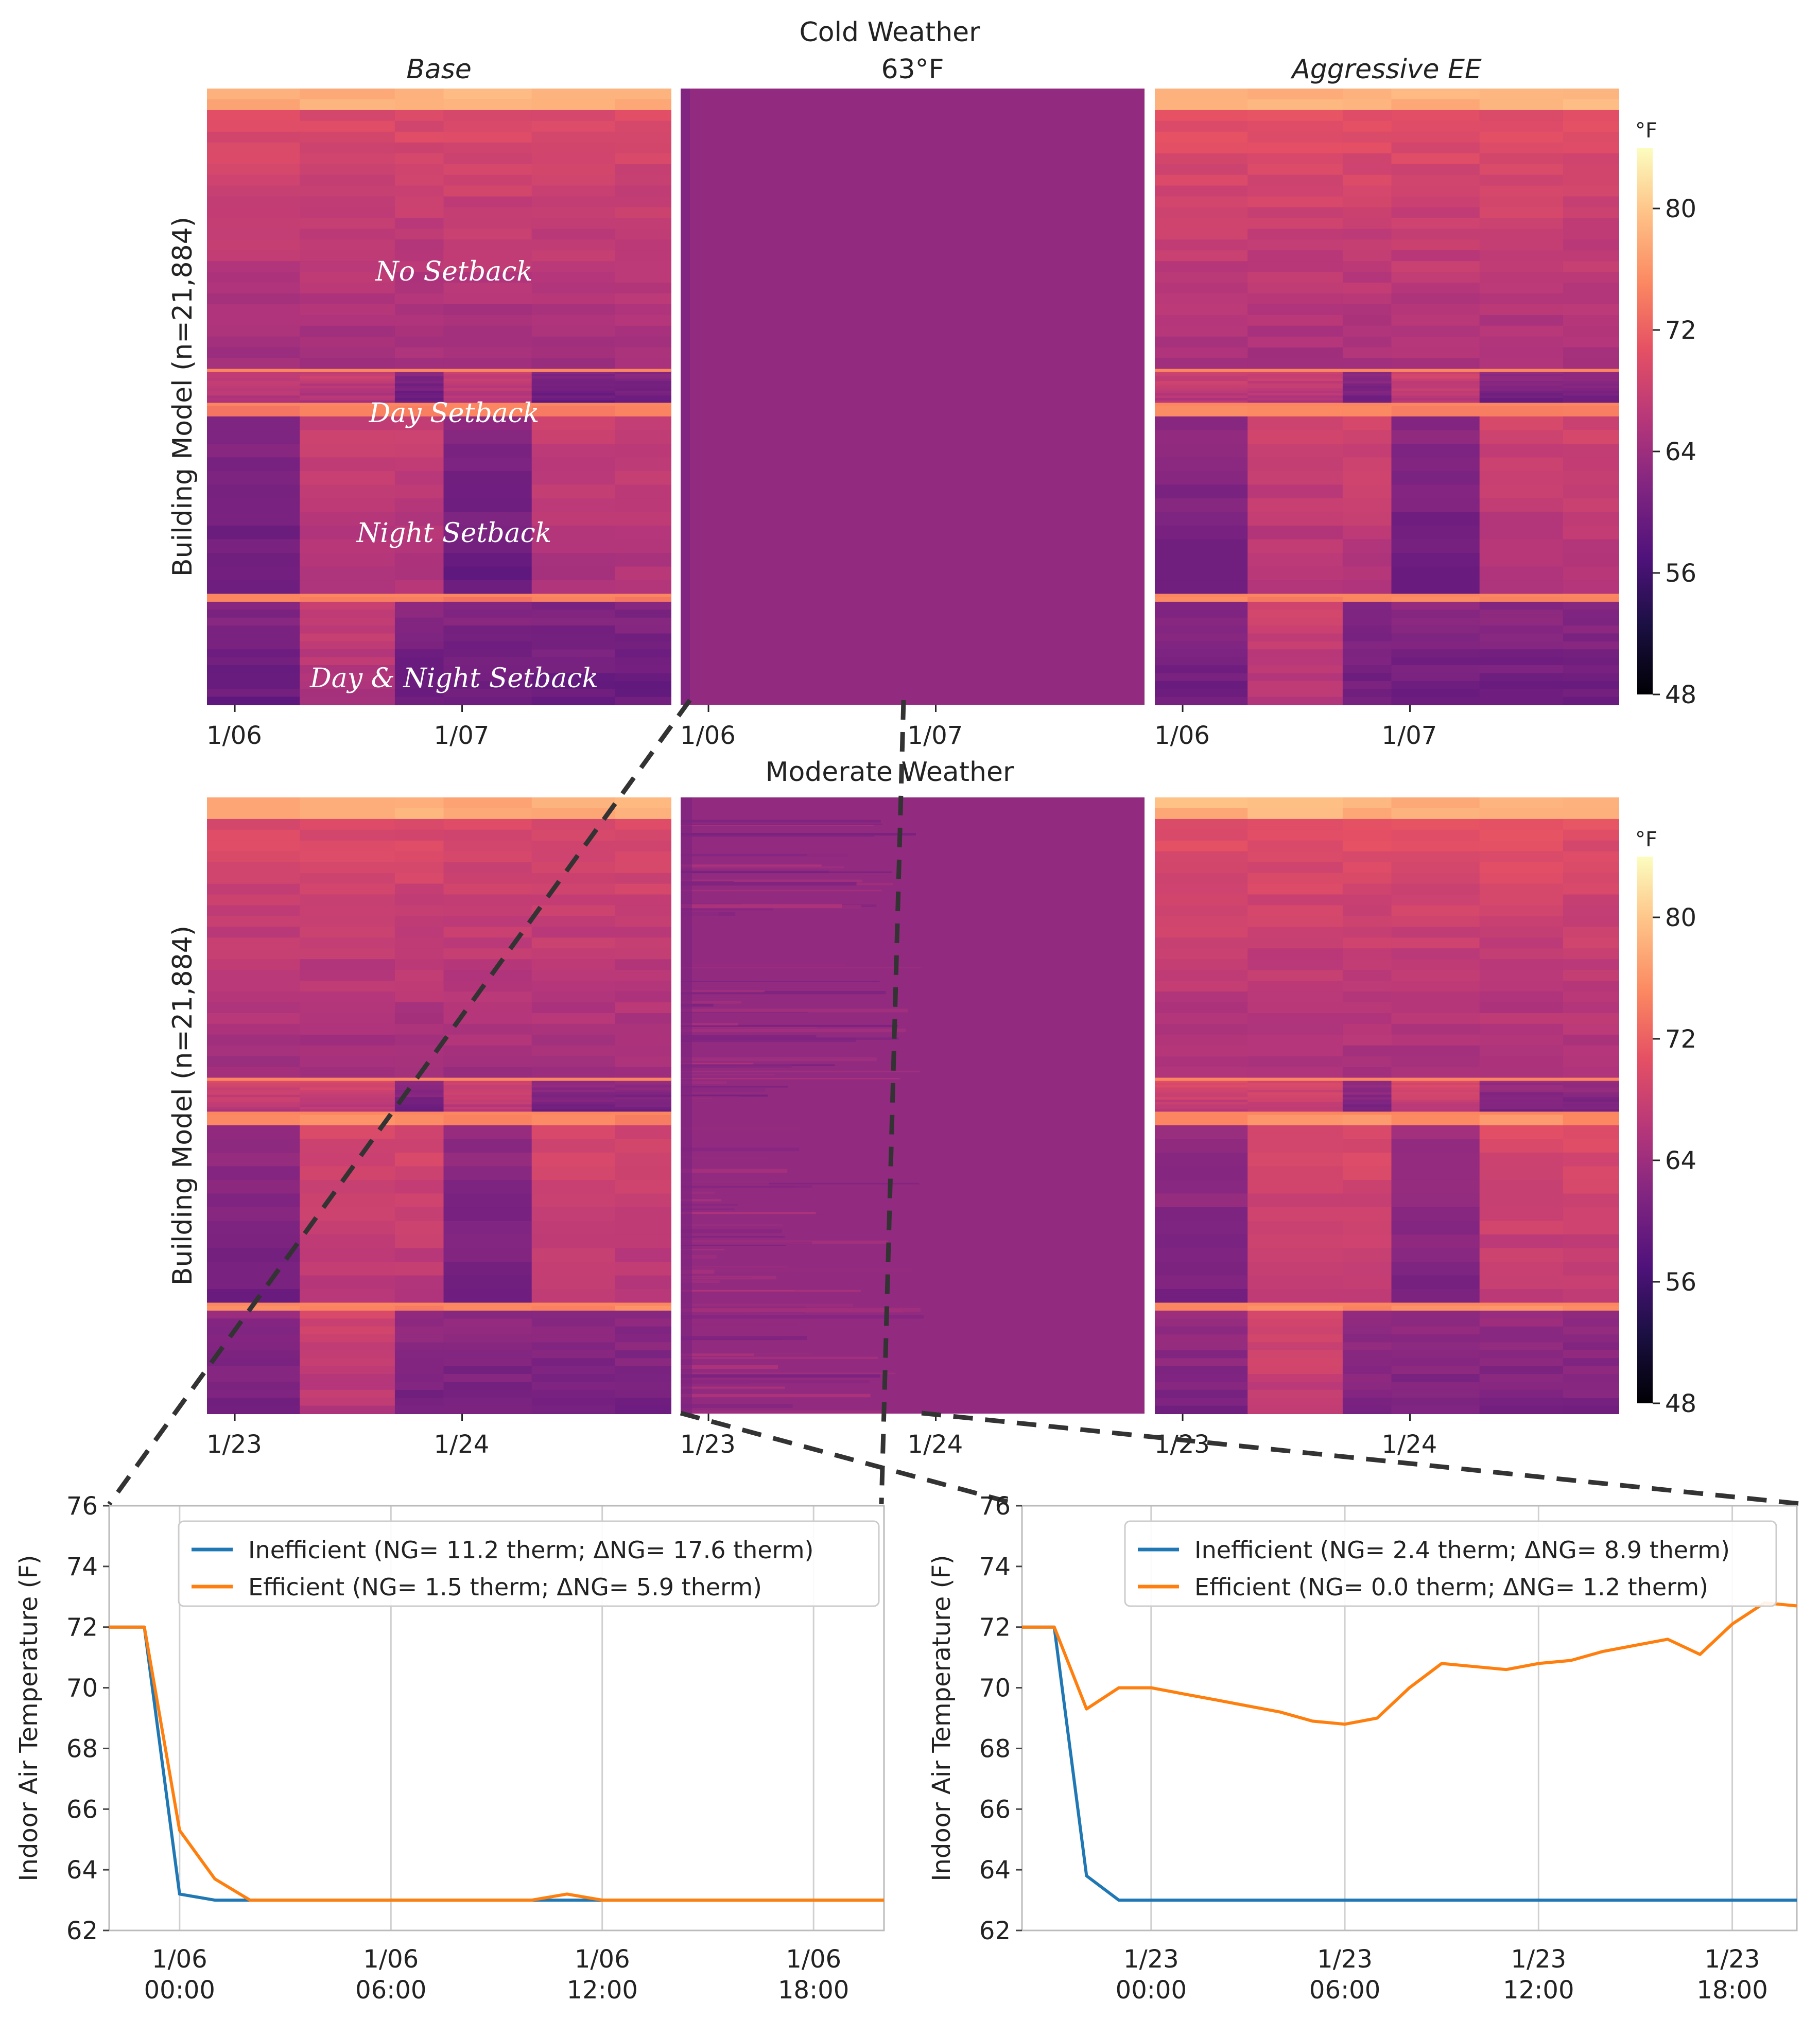 This screenshot has height=2019, width=1820. What do you see at coordinates (1680, 330) in the screenshot?
I see `colorbar-tick-label: 72` at bounding box center [1680, 330].